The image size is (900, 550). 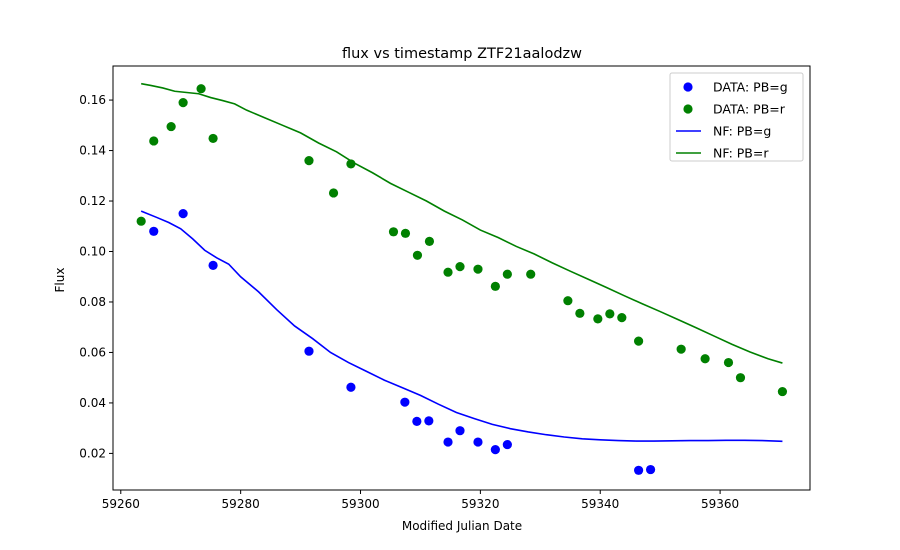 I want to click on legend-box, so click(x=736, y=117).